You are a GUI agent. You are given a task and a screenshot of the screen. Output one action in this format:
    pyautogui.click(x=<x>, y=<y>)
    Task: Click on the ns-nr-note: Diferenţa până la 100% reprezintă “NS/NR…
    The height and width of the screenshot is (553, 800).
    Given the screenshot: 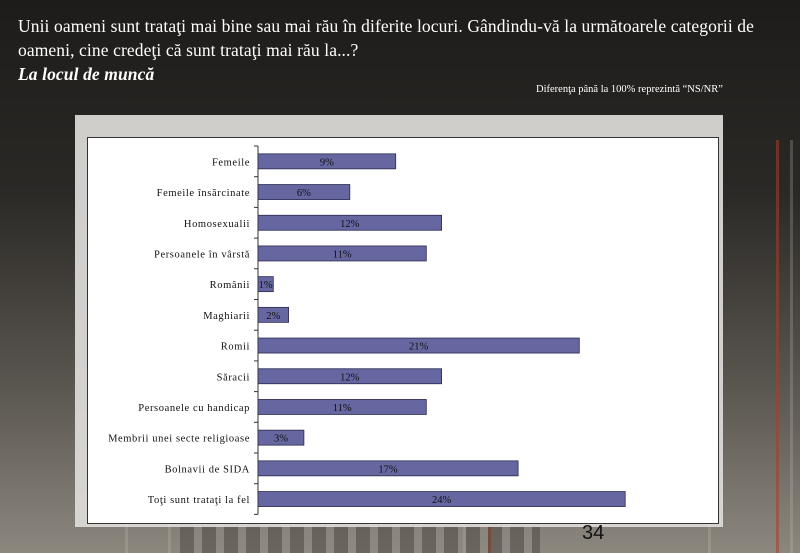 What is the action you would take?
    pyautogui.click(x=629, y=89)
    